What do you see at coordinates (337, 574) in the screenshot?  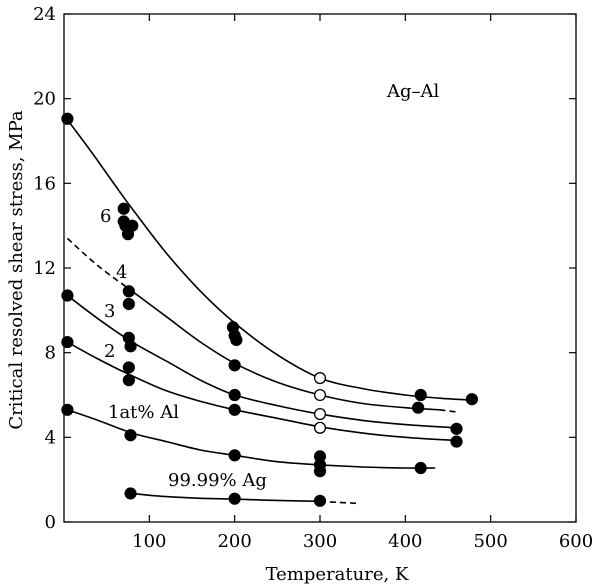 I see `x-axis-label: Temperature, K` at bounding box center [337, 574].